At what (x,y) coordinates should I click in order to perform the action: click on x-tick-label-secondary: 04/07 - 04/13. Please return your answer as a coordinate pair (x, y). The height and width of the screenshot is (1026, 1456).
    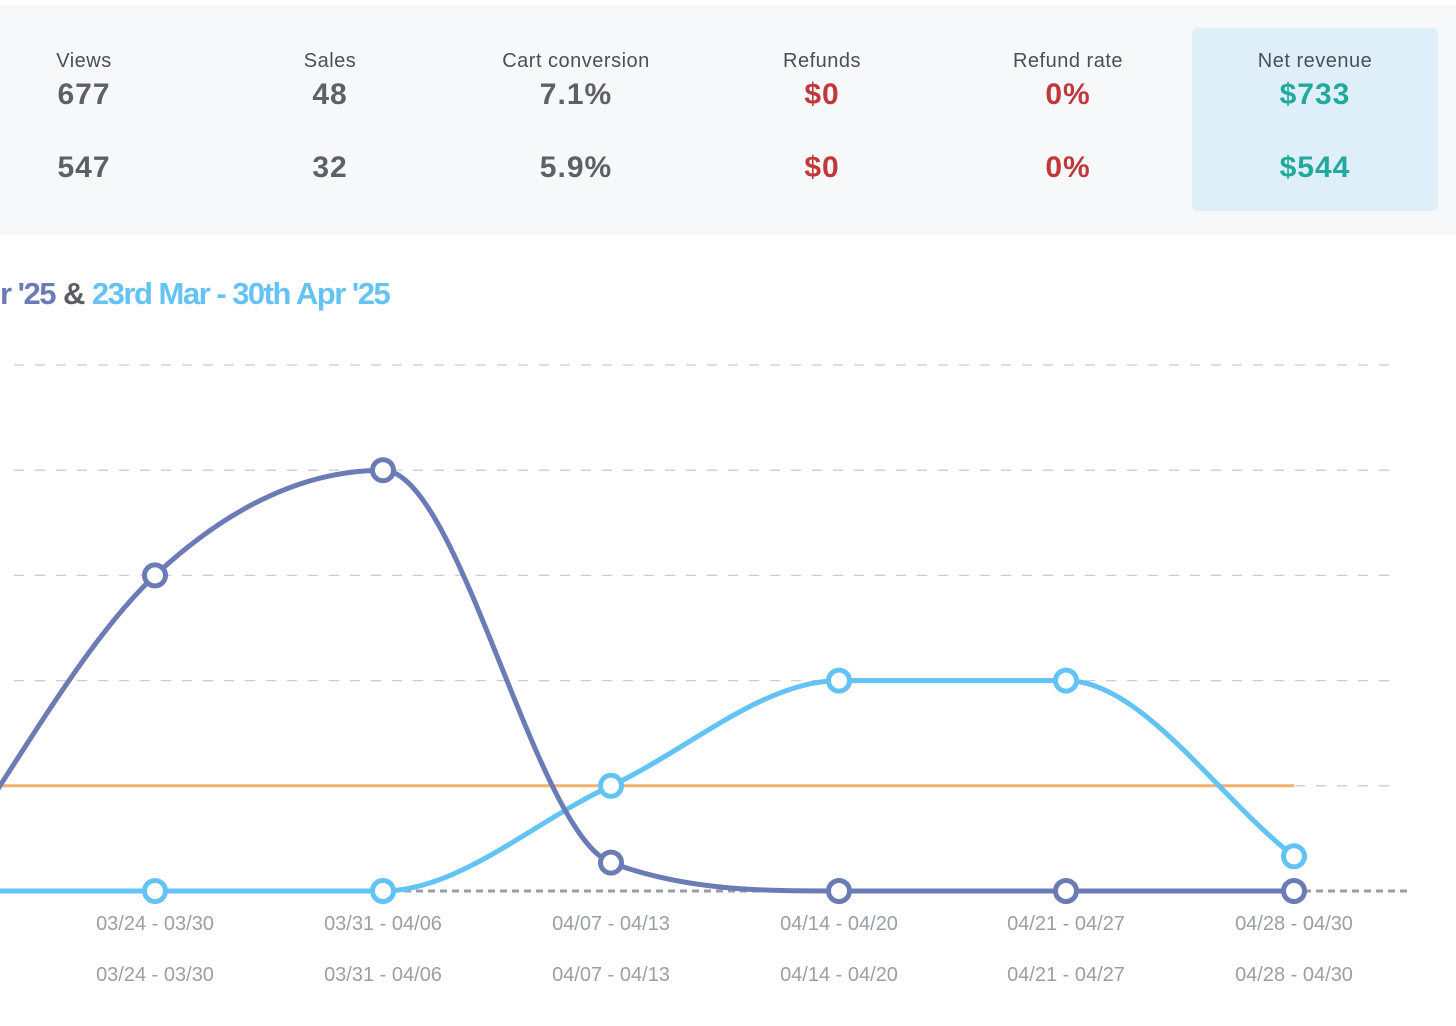
    Looking at the image, I should click on (611, 975).